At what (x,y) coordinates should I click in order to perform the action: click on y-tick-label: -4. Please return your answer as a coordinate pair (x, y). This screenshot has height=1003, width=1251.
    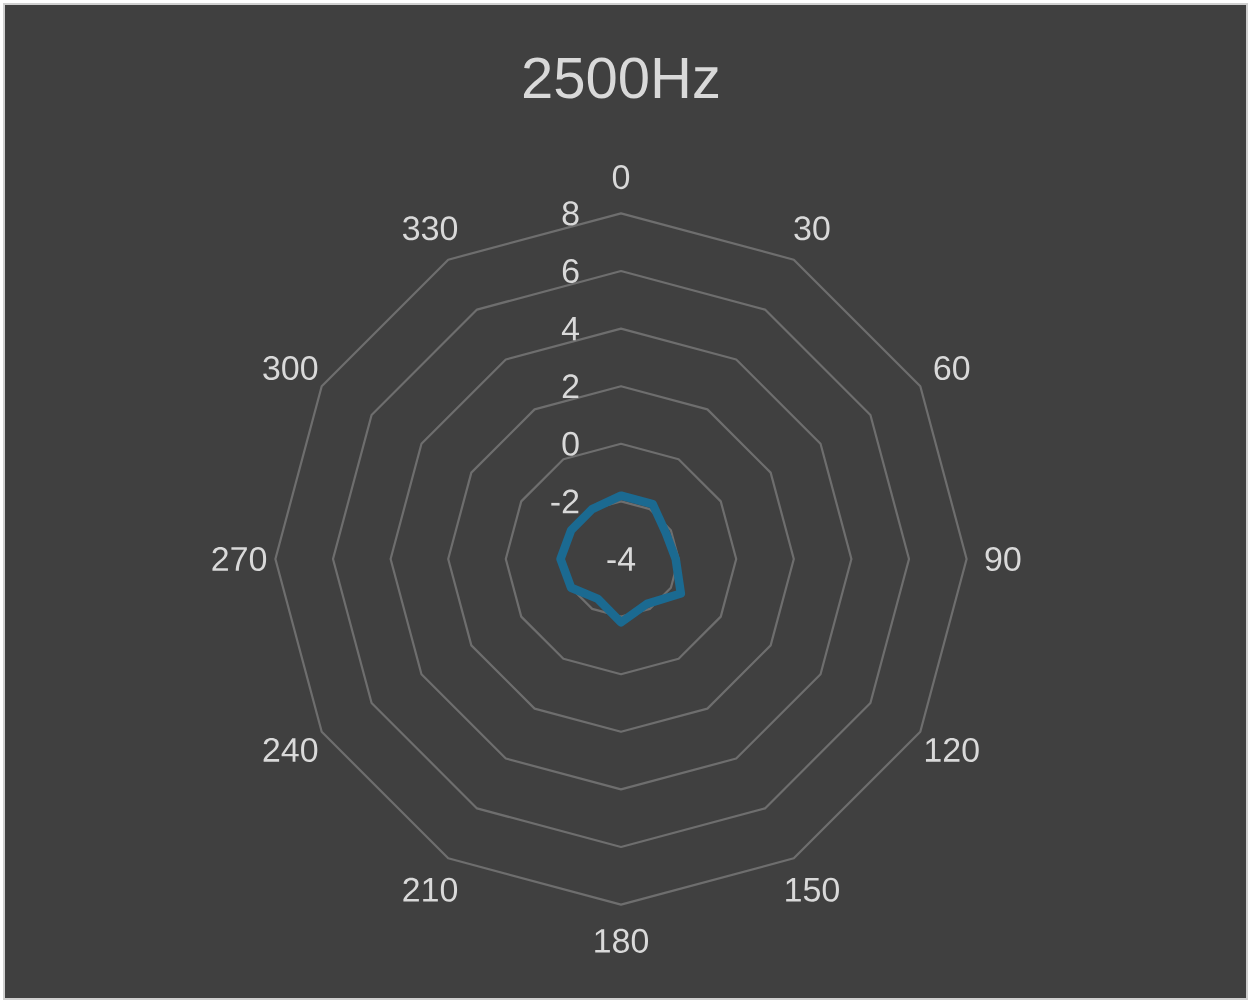
    Looking at the image, I should click on (621, 559).